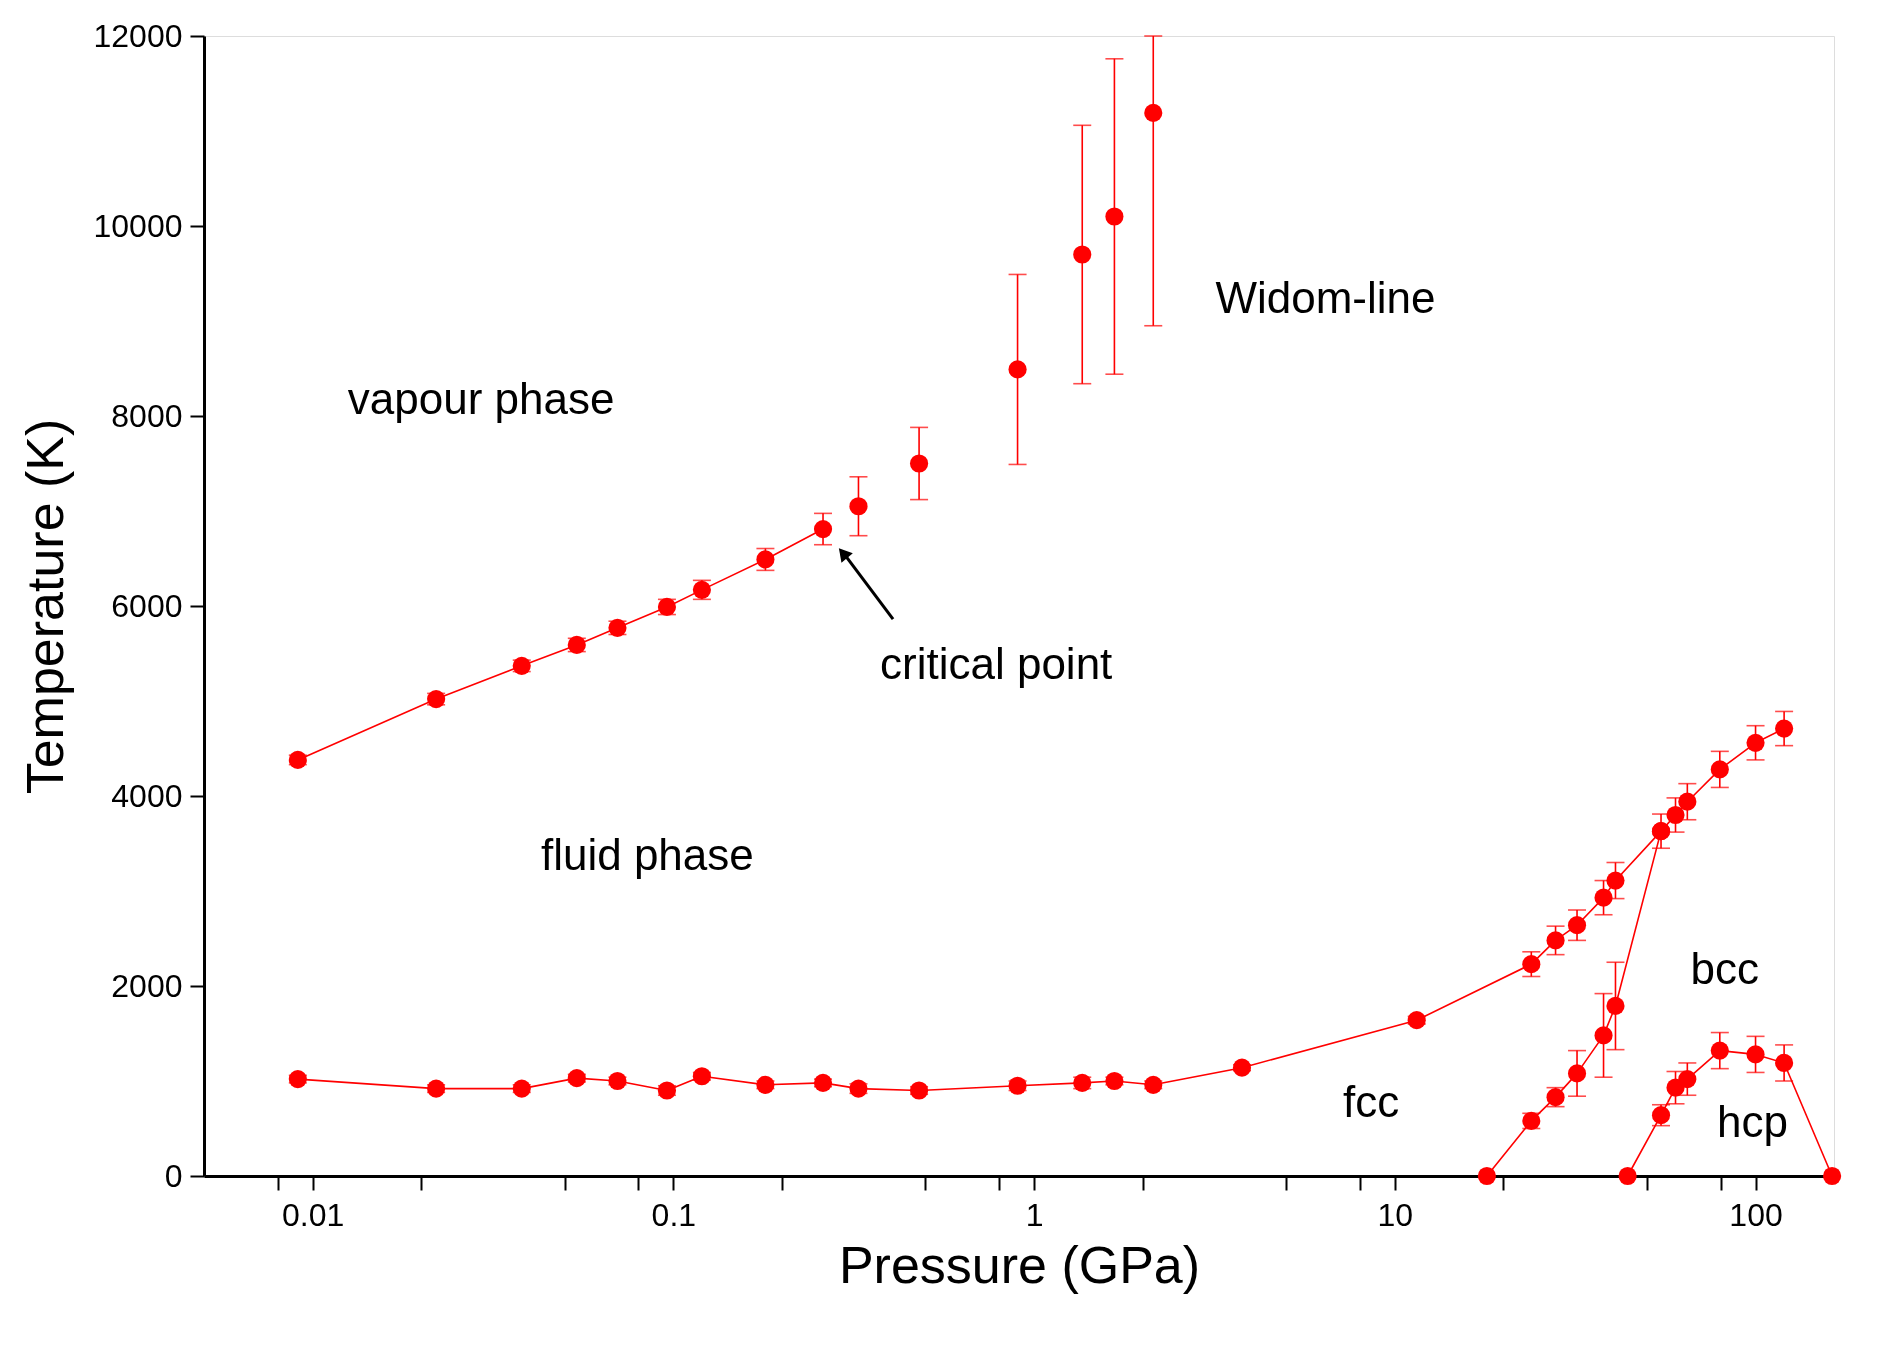 The height and width of the screenshot is (1345, 1897). What do you see at coordinates (138, 225) in the screenshot?
I see `y-tick-label: 10000` at bounding box center [138, 225].